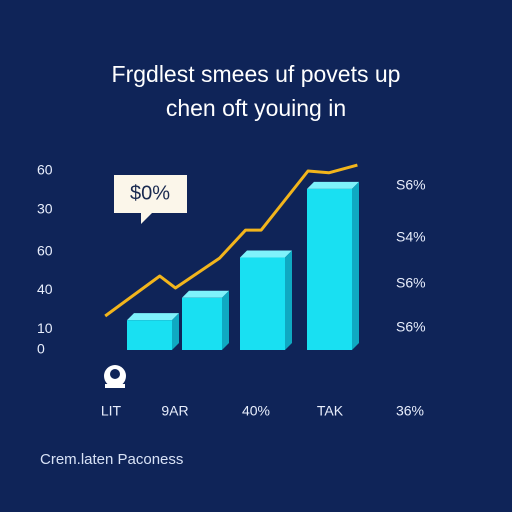 This screenshot has height=512, width=512. What do you see at coordinates (41, 349) in the screenshot?
I see `y-tick-label: 0` at bounding box center [41, 349].